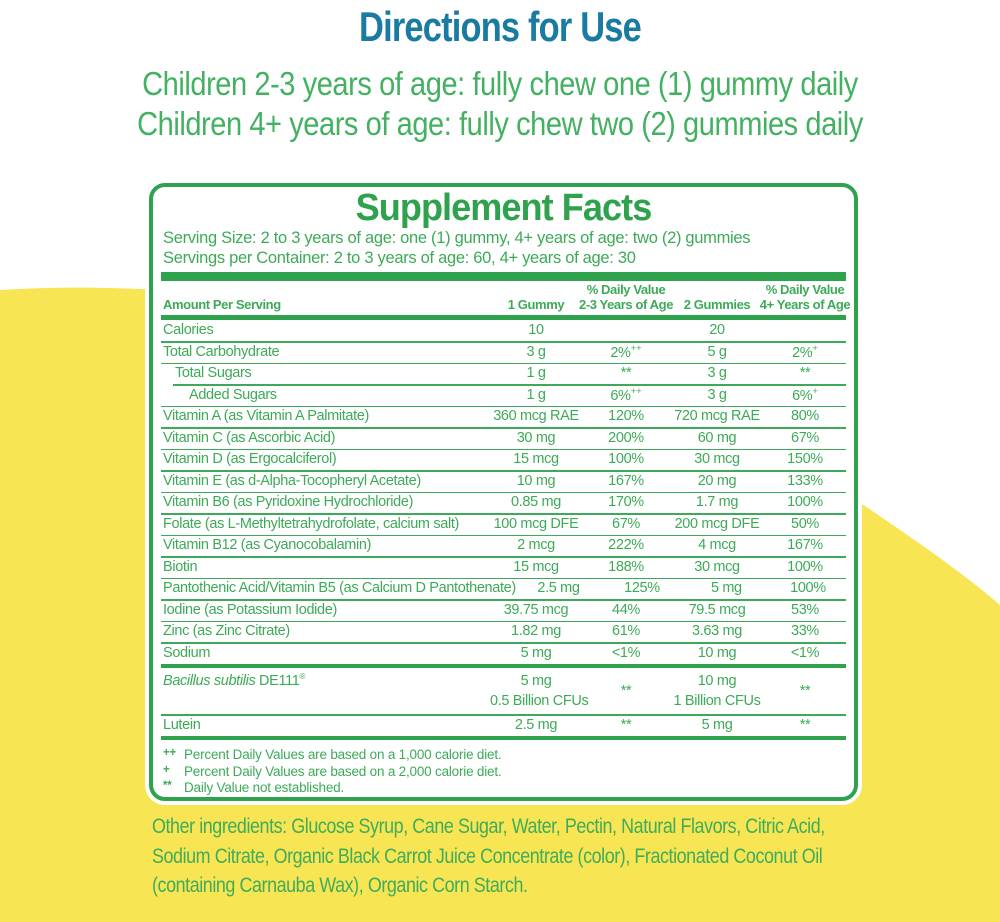 The width and height of the screenshot is (1000, 922). Describe the element at coordinates (626, 652) in the screenshot. I see `daily-value-2-3-cell: <1%` at that location.